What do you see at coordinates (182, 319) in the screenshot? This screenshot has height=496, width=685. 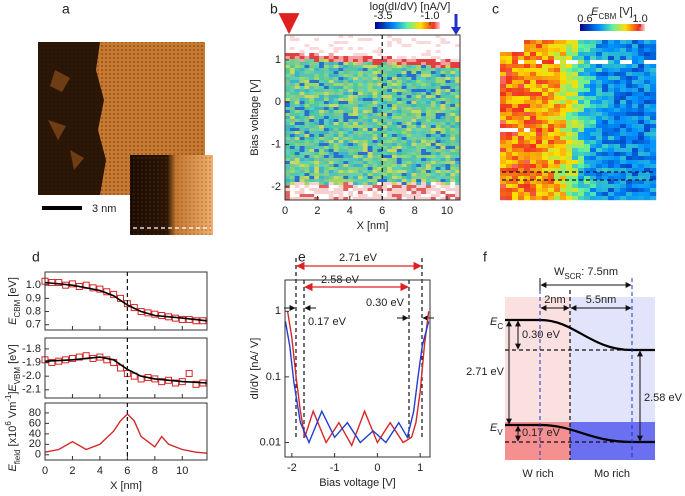 I see `data-point` at bounding box center [182, 319].